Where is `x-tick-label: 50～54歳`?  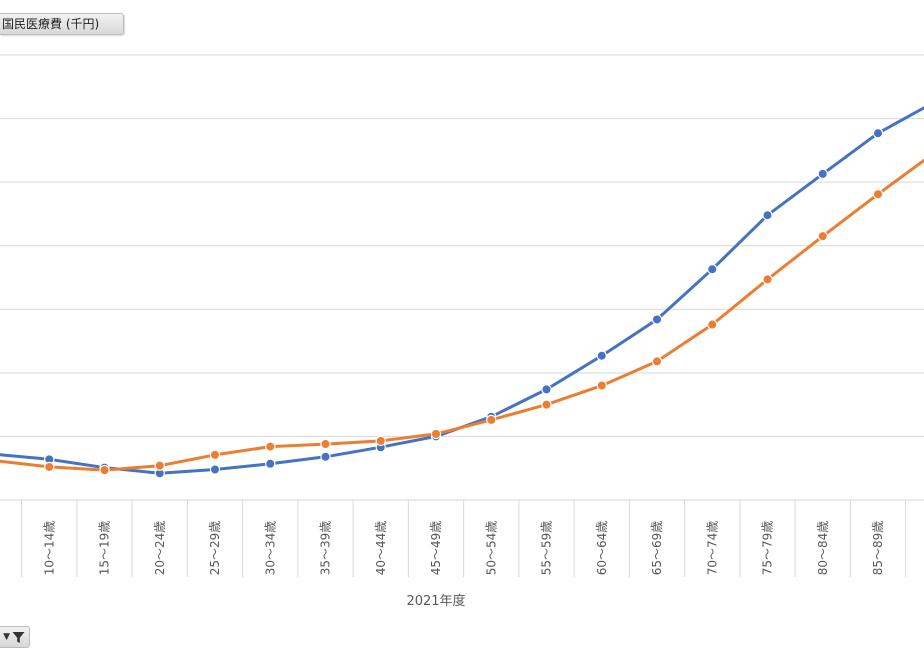
x-tick-label: 50～54歳 is located at coordinates (491, 548).